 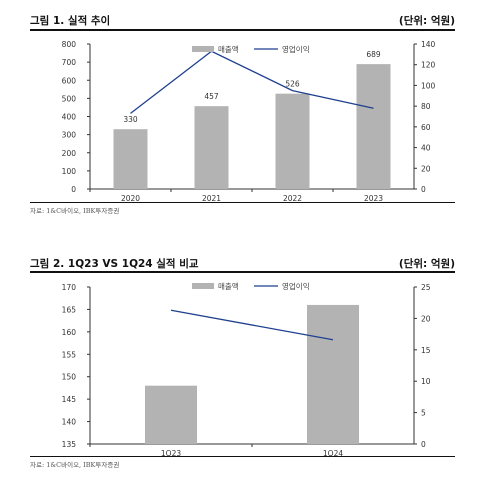 I want to click on chart-1-x-tick-label: 2020, so click(x=130, y=198).